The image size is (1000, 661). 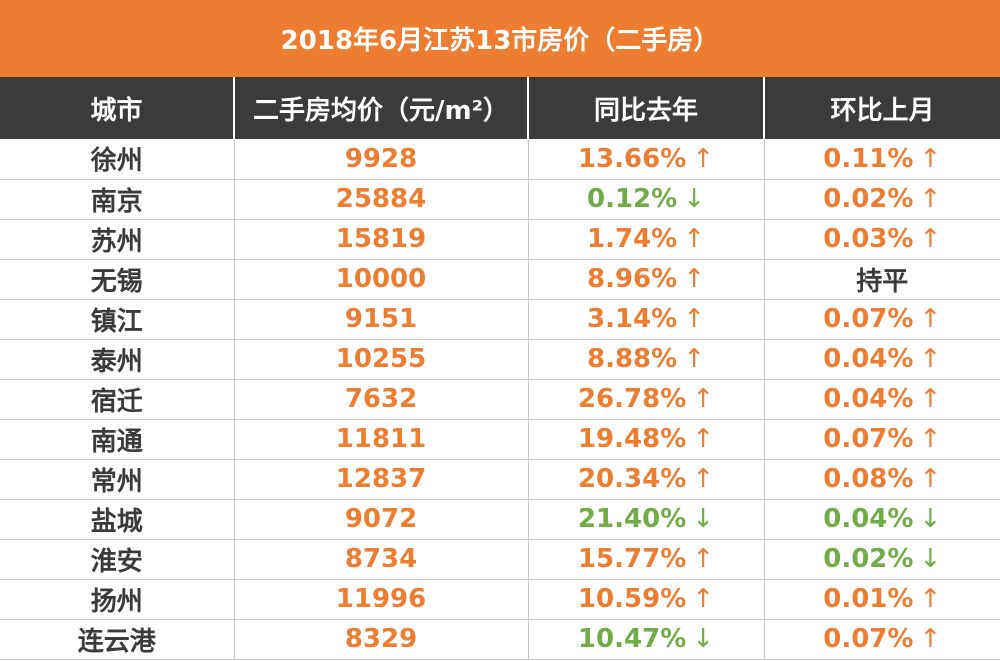 What do you see at coordinates (381, 599) in the screenshot?
I see `price-cell: 11996` at bounding box center [381, 599].